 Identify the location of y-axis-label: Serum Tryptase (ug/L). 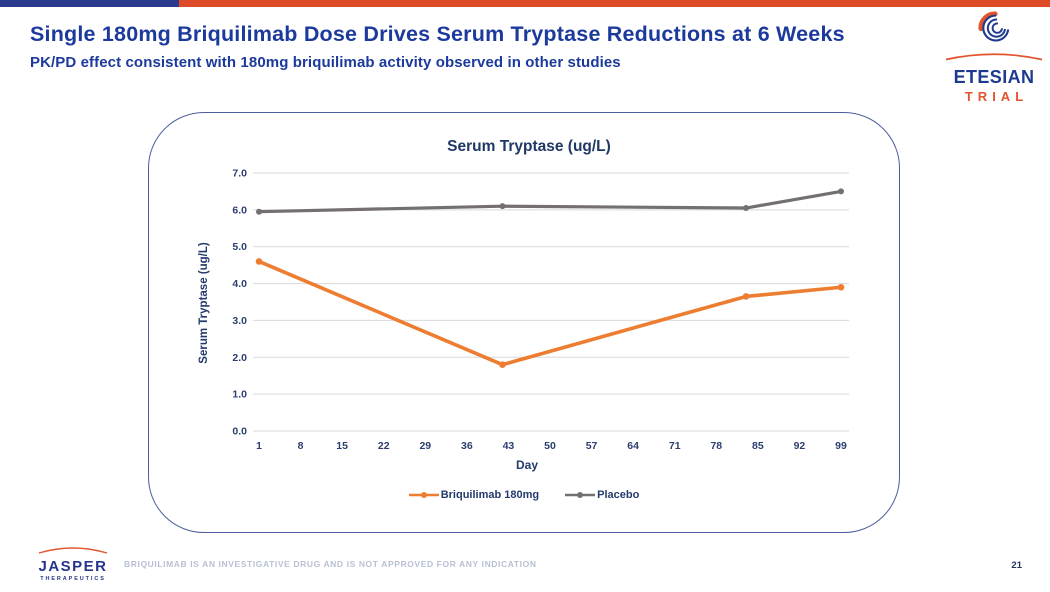
(204, 303).